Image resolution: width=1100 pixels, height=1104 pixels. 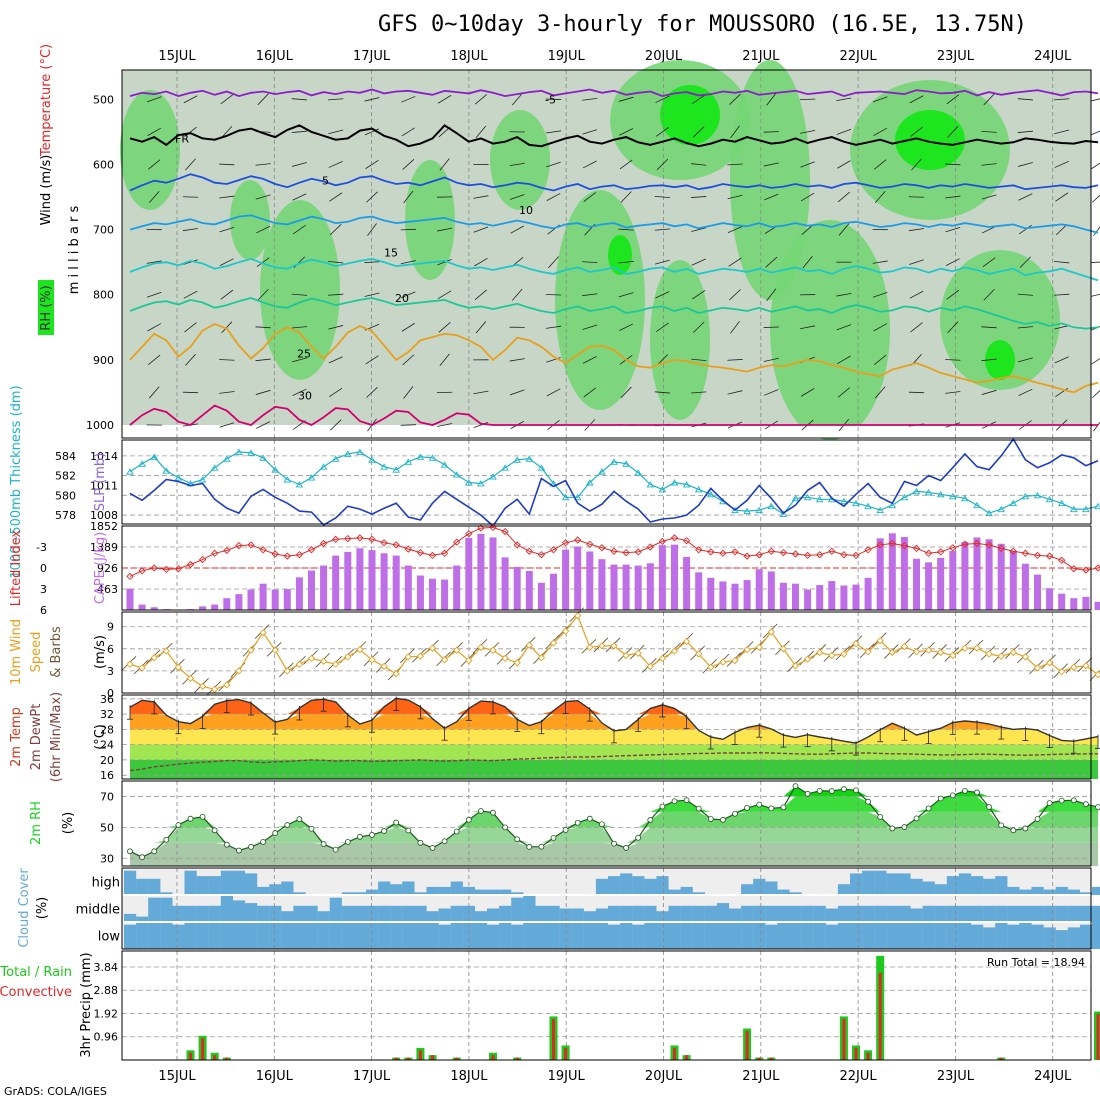 What do you see at coordinates (391, 252) in the screenshot?
I see `isotherm-label: 15` at bounding box center [391, 252].